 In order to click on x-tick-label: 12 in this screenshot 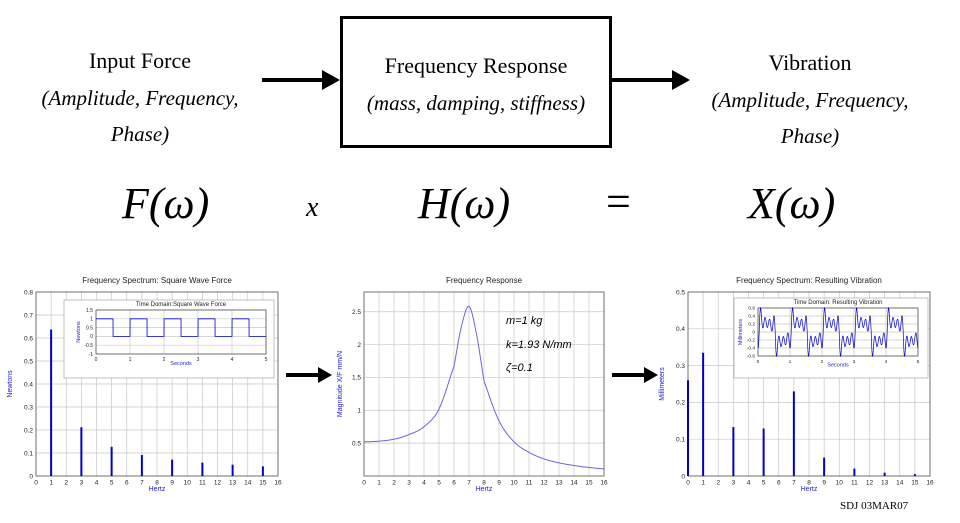, I will do `click(544, 483)`.